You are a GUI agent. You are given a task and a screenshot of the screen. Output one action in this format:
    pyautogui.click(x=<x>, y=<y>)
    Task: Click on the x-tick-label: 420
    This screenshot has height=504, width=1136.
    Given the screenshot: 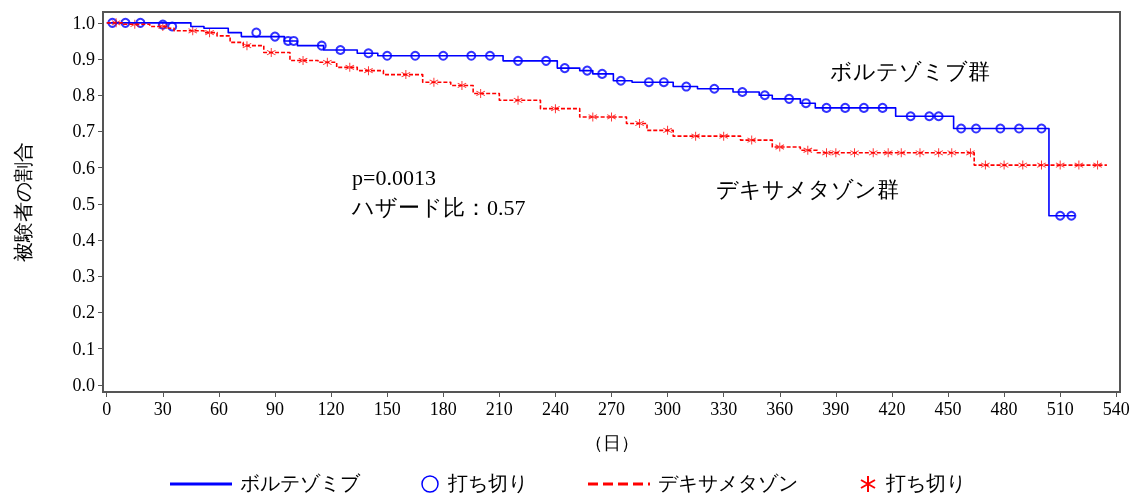 What is the action you would take?
    pyautogui.click(x=892, y=409)
    